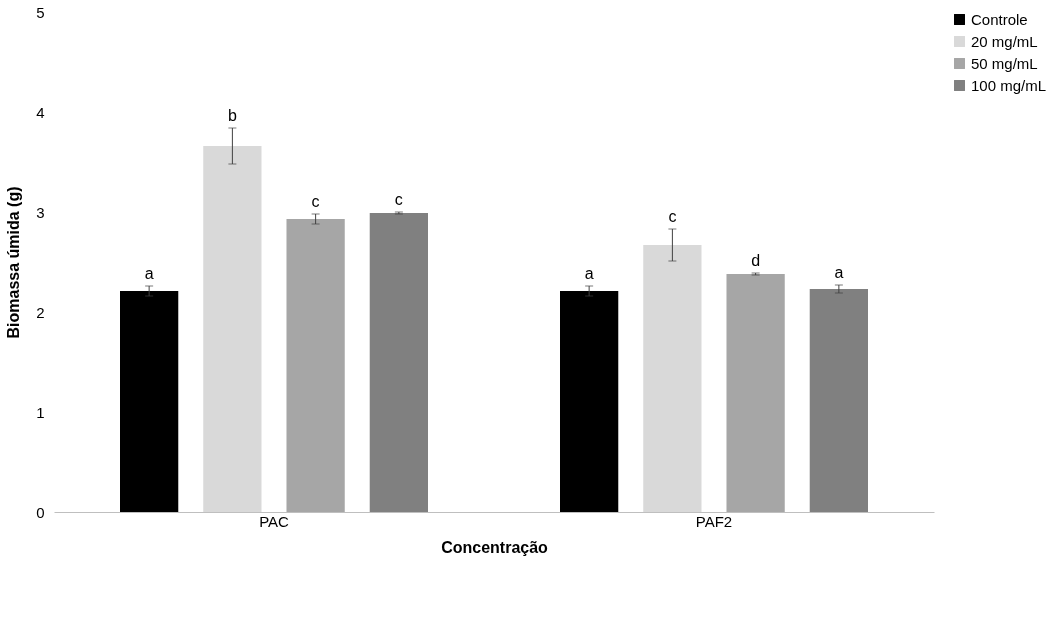 Image resolution: width=1060 pixels, height=629 pixels. Describe the element at coordinates (756, 260) in the screenshot. I see `data-label: d` at that location.